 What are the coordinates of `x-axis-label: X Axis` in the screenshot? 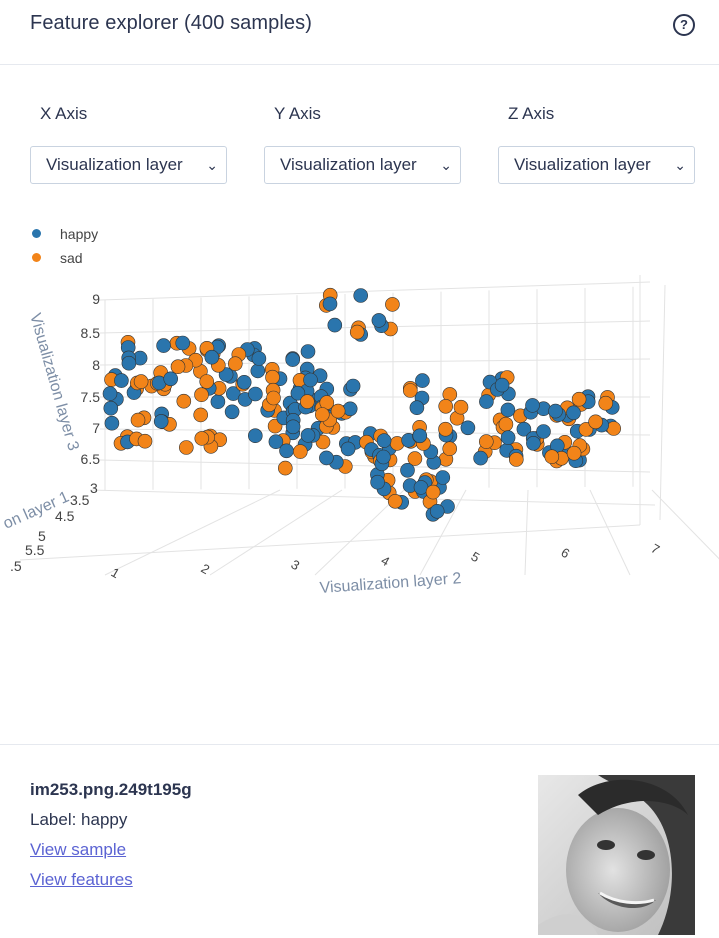 It's located at (64, 113).